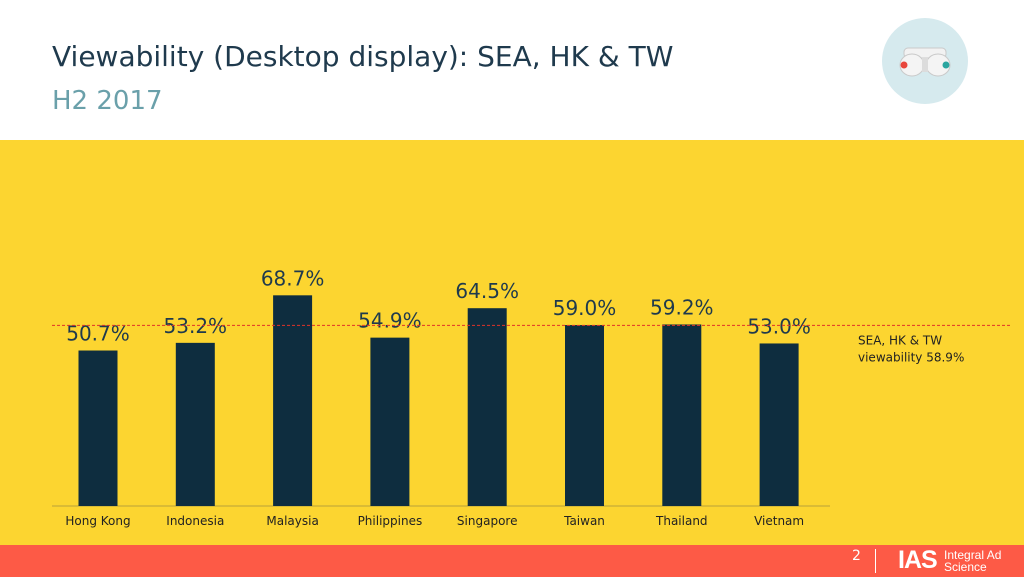 The image size is (1024, 577). I want to click on data-label: 59.2%, so click(682, 307).